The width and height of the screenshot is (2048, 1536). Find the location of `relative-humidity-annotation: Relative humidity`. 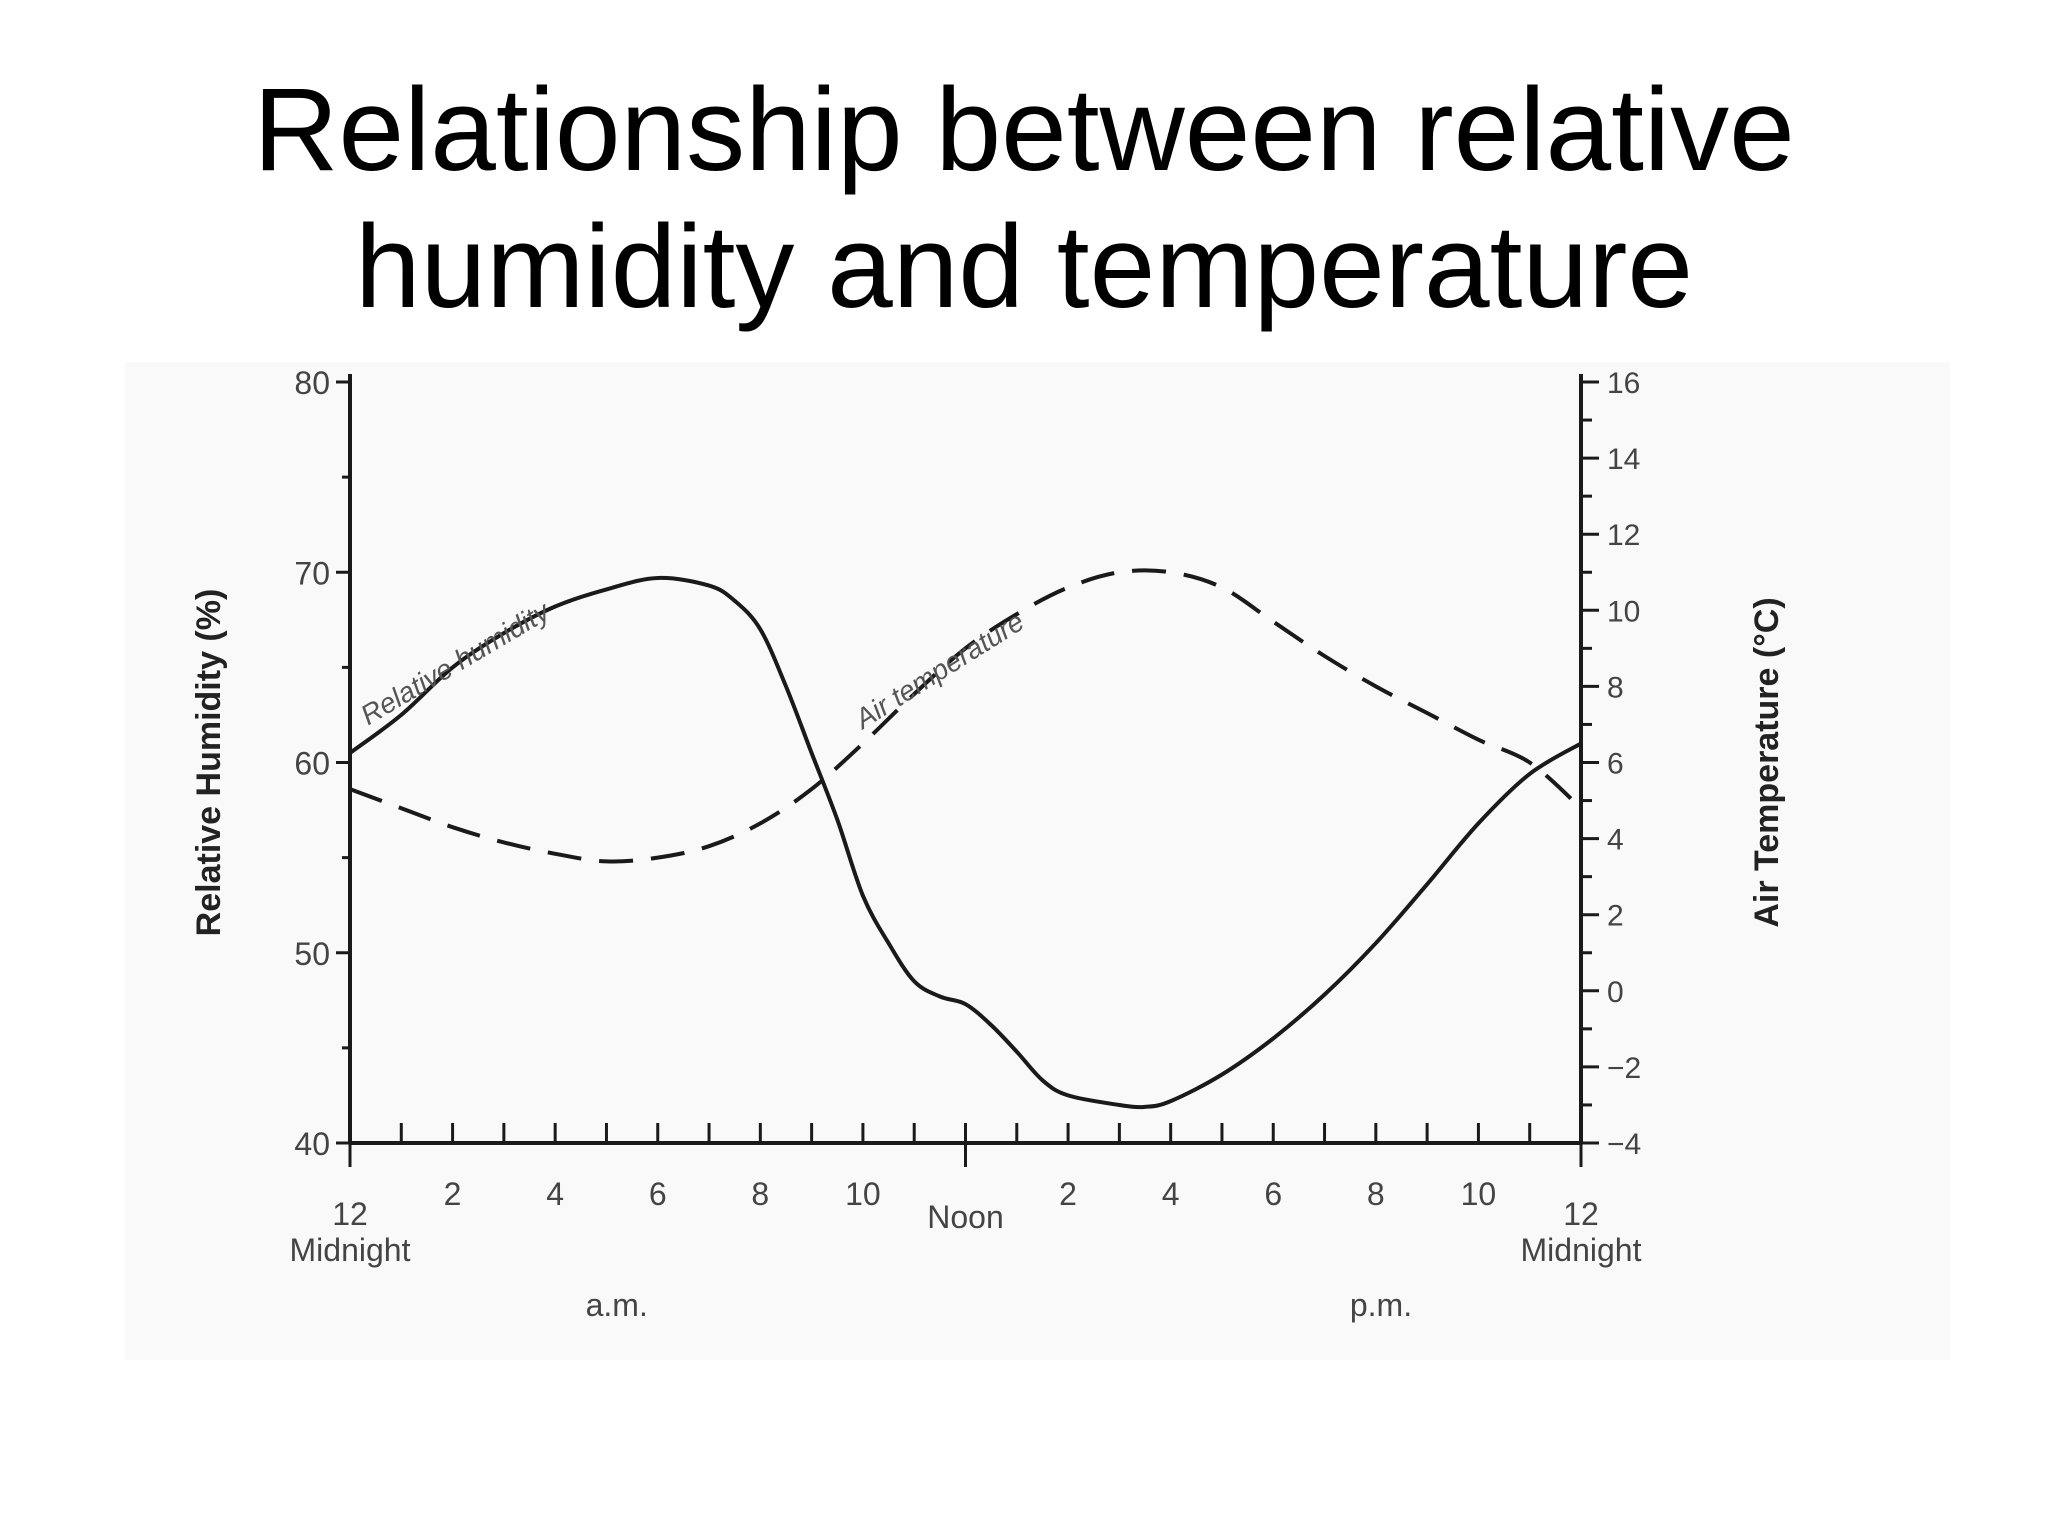

relative-humidity-annotation: Relative humidity is located at coordinates (455, 663).